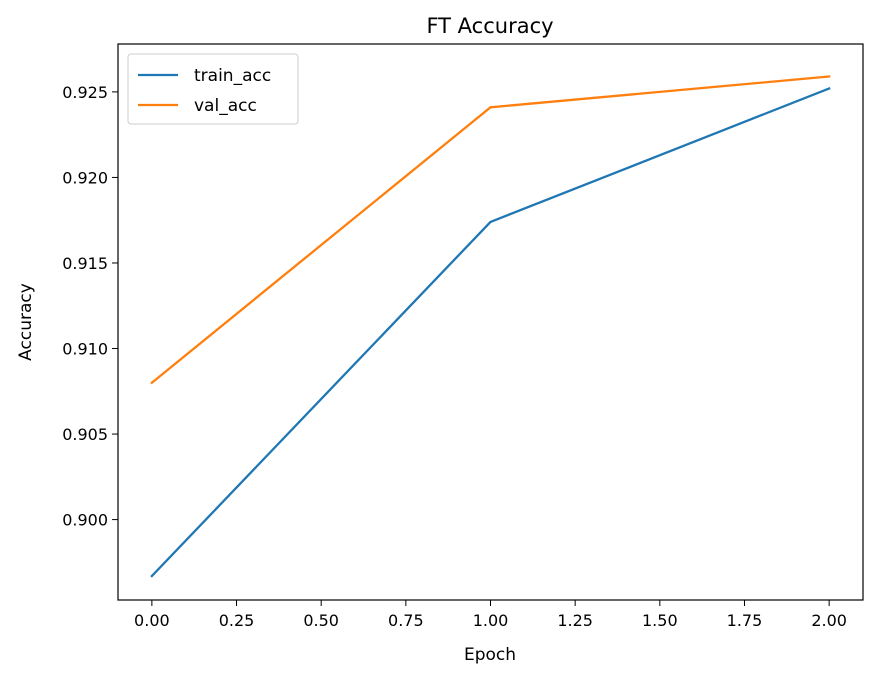 The width and height of the screenshot is (876, 678). What do you see at coordinates (232, 76) in the screenshot?
I see `legend-label-train-acc: train_acc` at bounding box center [232, 76].